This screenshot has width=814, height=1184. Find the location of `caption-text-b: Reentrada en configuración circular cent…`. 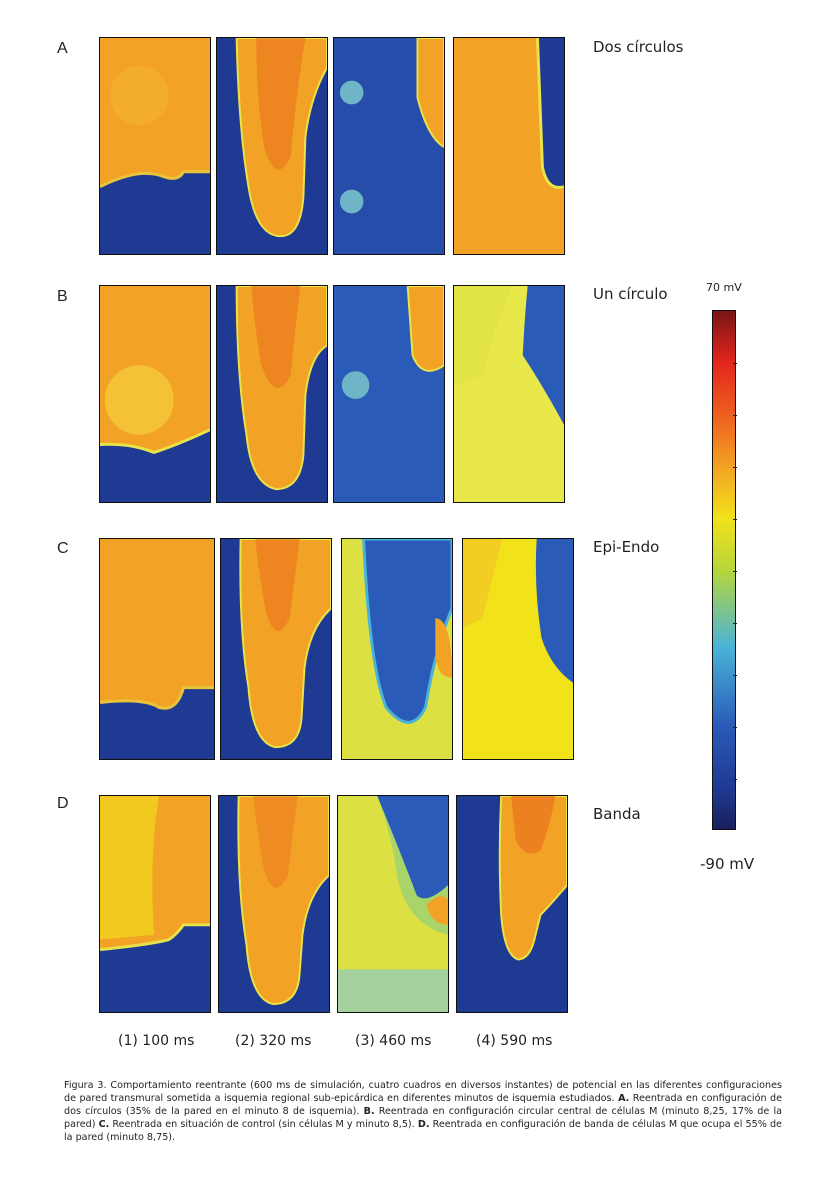

caption-text-b: Reentrada en configuración circular cent… is located at coordinates (423, 1118).